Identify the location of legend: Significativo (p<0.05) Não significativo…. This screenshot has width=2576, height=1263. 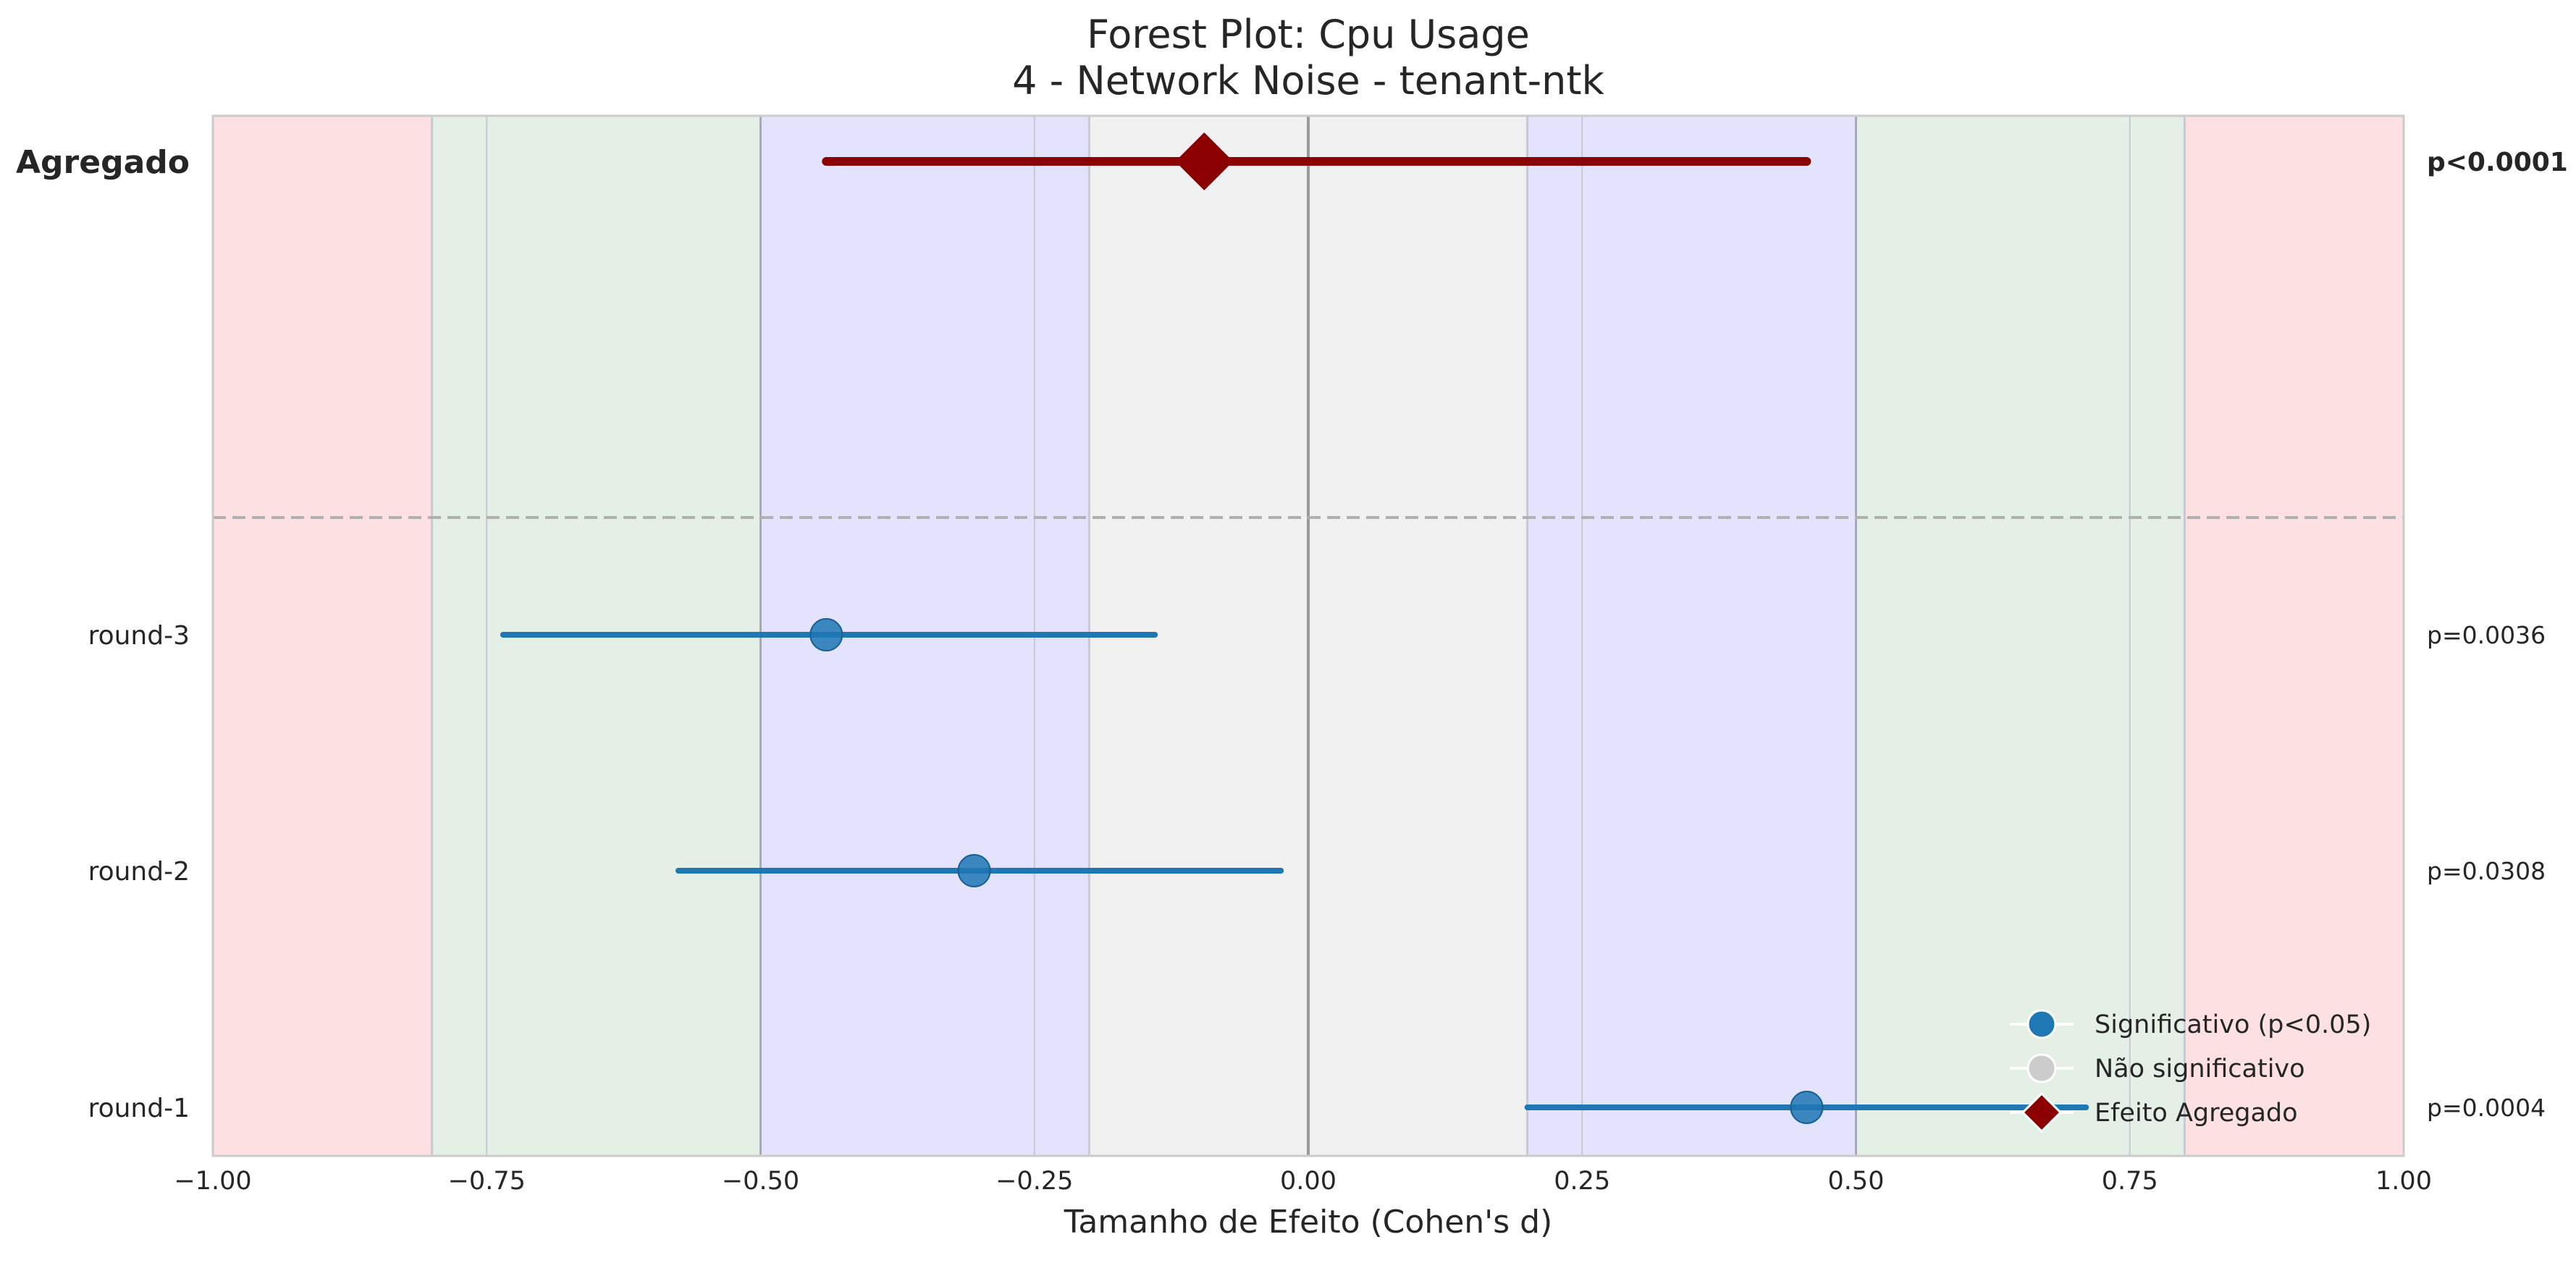
(2190, 1071).